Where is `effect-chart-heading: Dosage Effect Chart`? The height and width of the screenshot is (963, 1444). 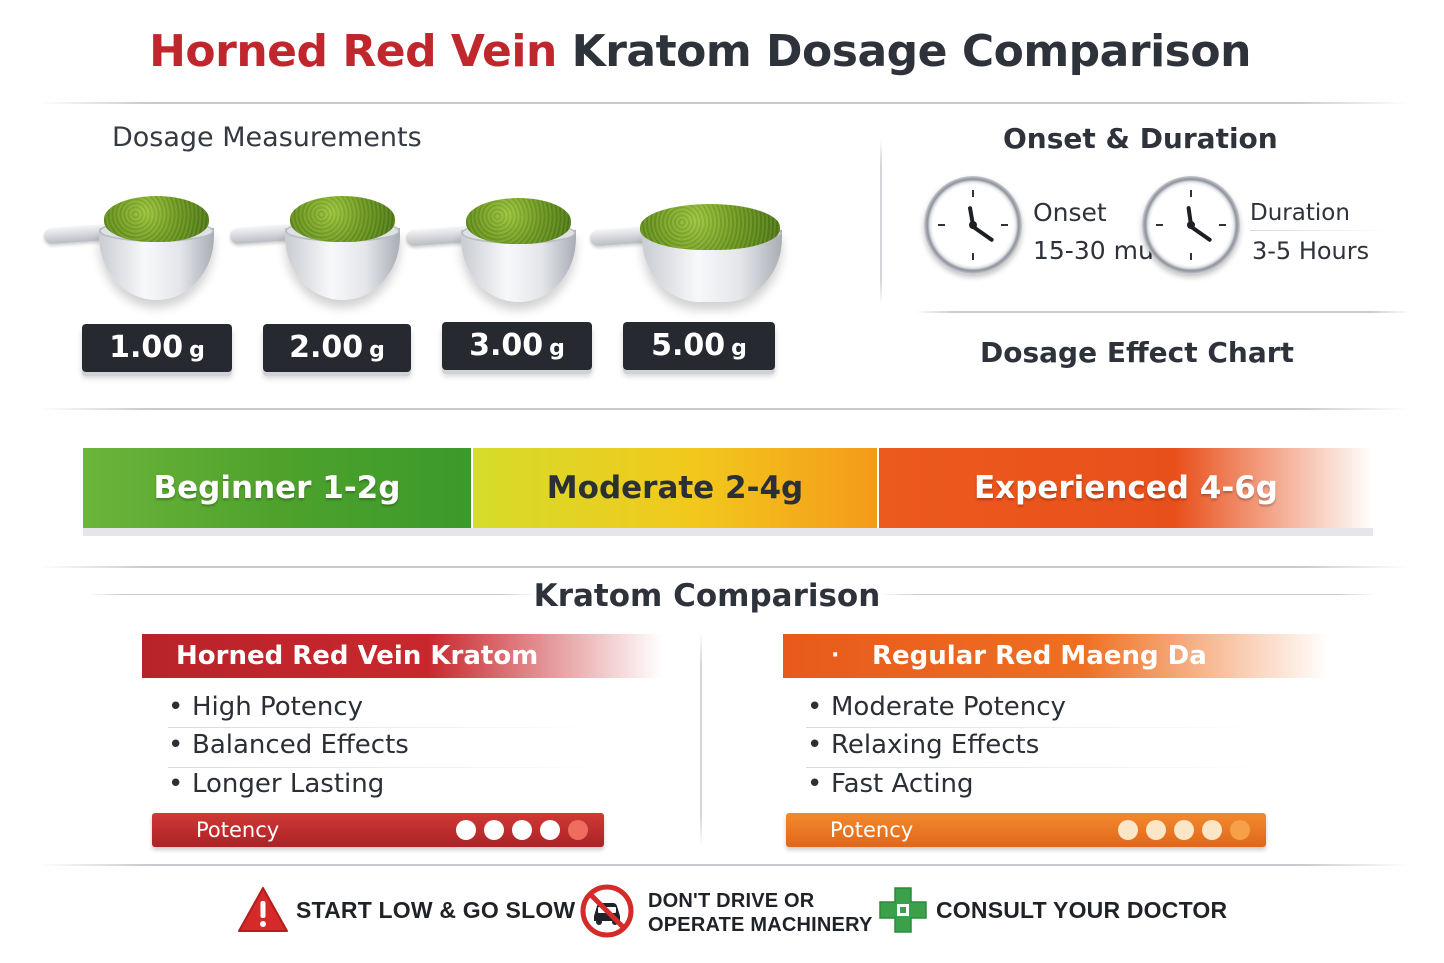
effect-chart-heading: Dosage Effect Chart is located at coordinates (1137, 352).